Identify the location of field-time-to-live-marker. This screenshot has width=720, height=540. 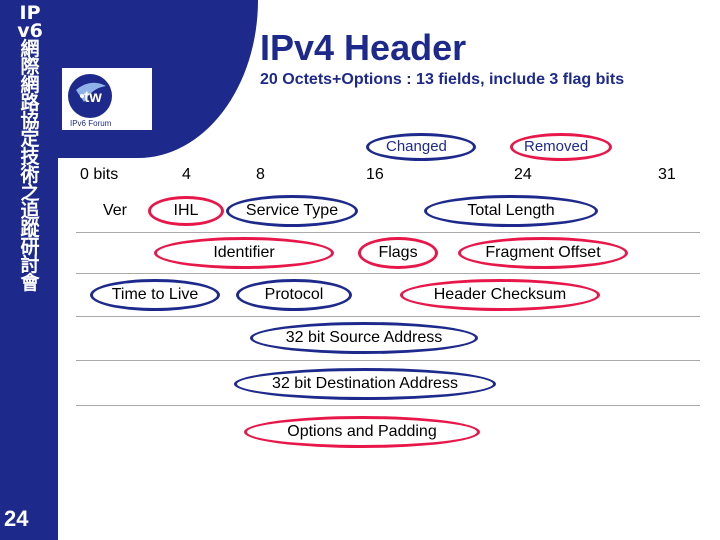
(155, 295).